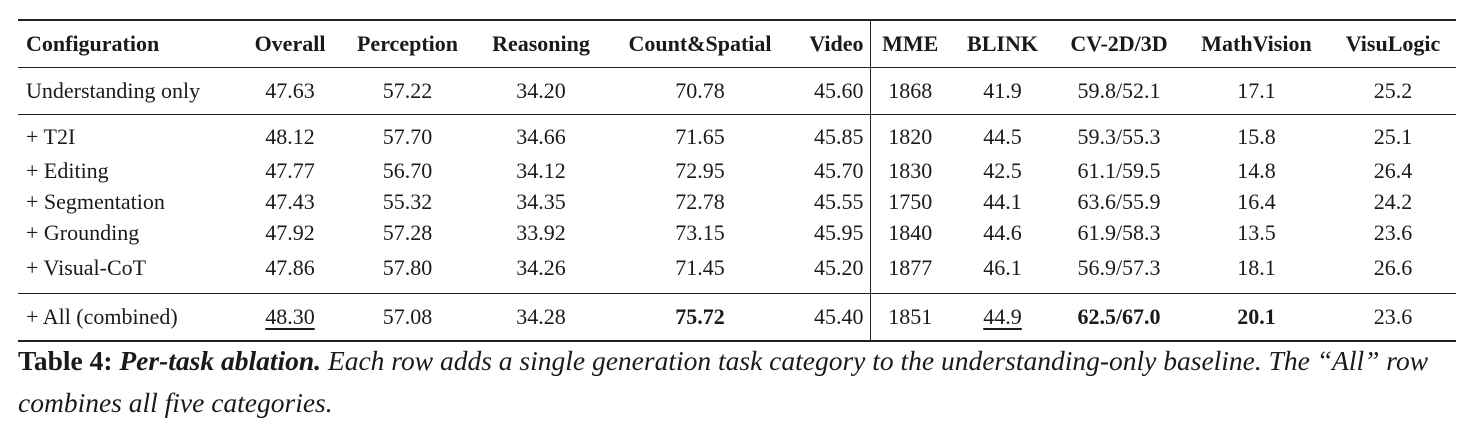 The height and width of the screenshot is (435, 1479). Describe the element at coordinates (1393, 170) in the screenshot. I see `table-cell: 26.4` at that location.